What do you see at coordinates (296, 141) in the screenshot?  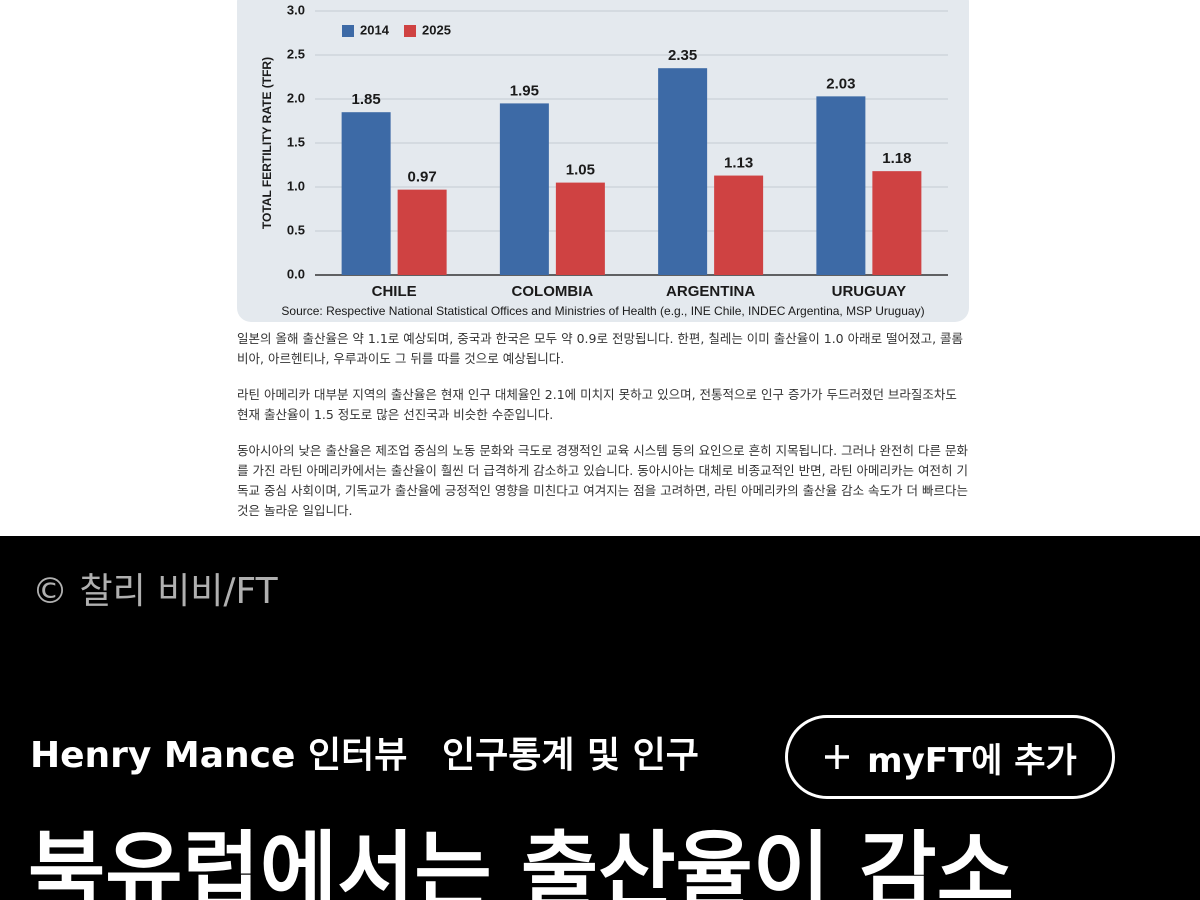 I see `y-tick-label: 1.5` at bounding box center [296, 141].